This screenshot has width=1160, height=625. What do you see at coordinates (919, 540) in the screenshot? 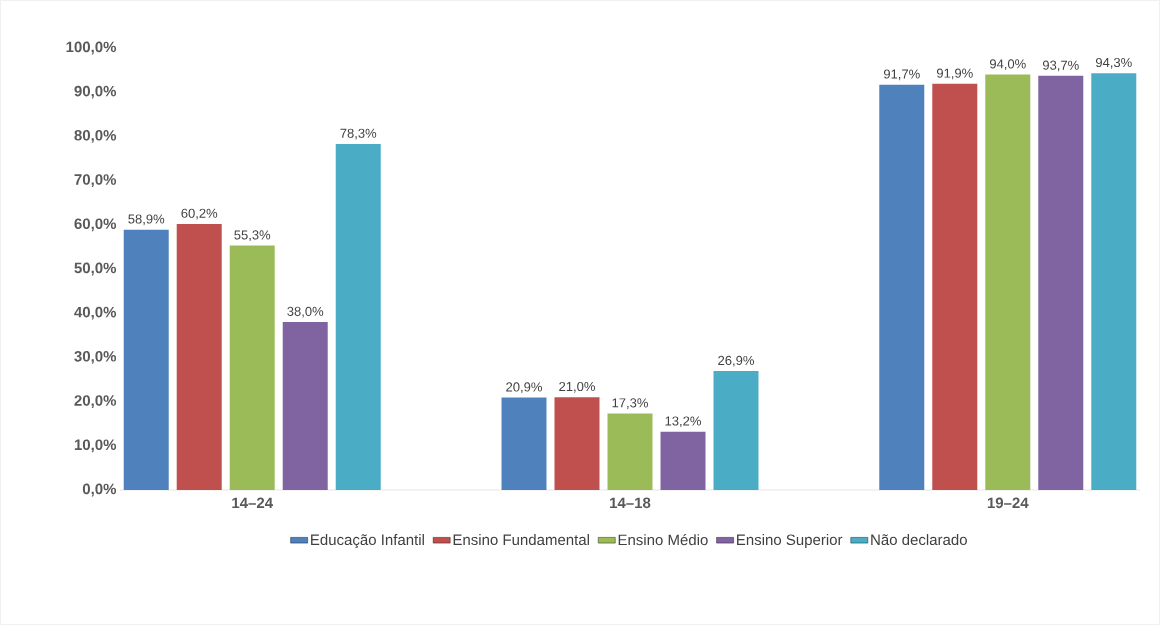
I see `legend-label: Não declarado` at bounding box center [919, 540].